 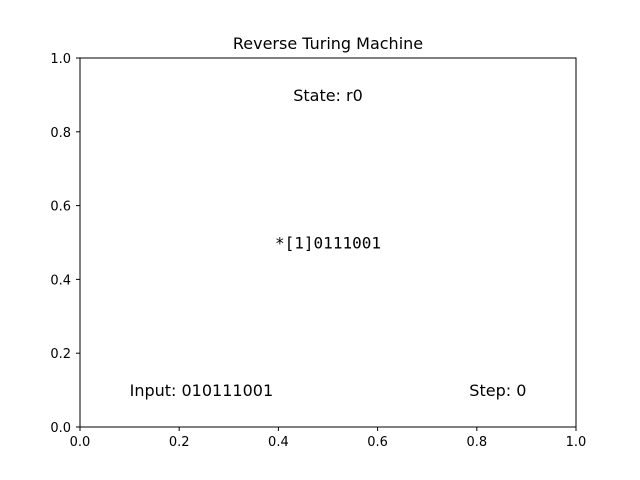 I want to click on y-tick-label: 0.2, so click(x=60, y=354).